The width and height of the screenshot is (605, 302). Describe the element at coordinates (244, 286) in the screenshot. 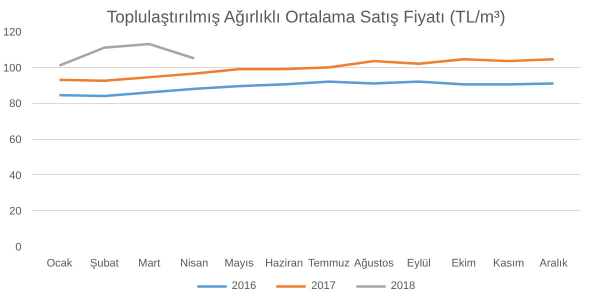

I see `legend-label: 2016` at that location.